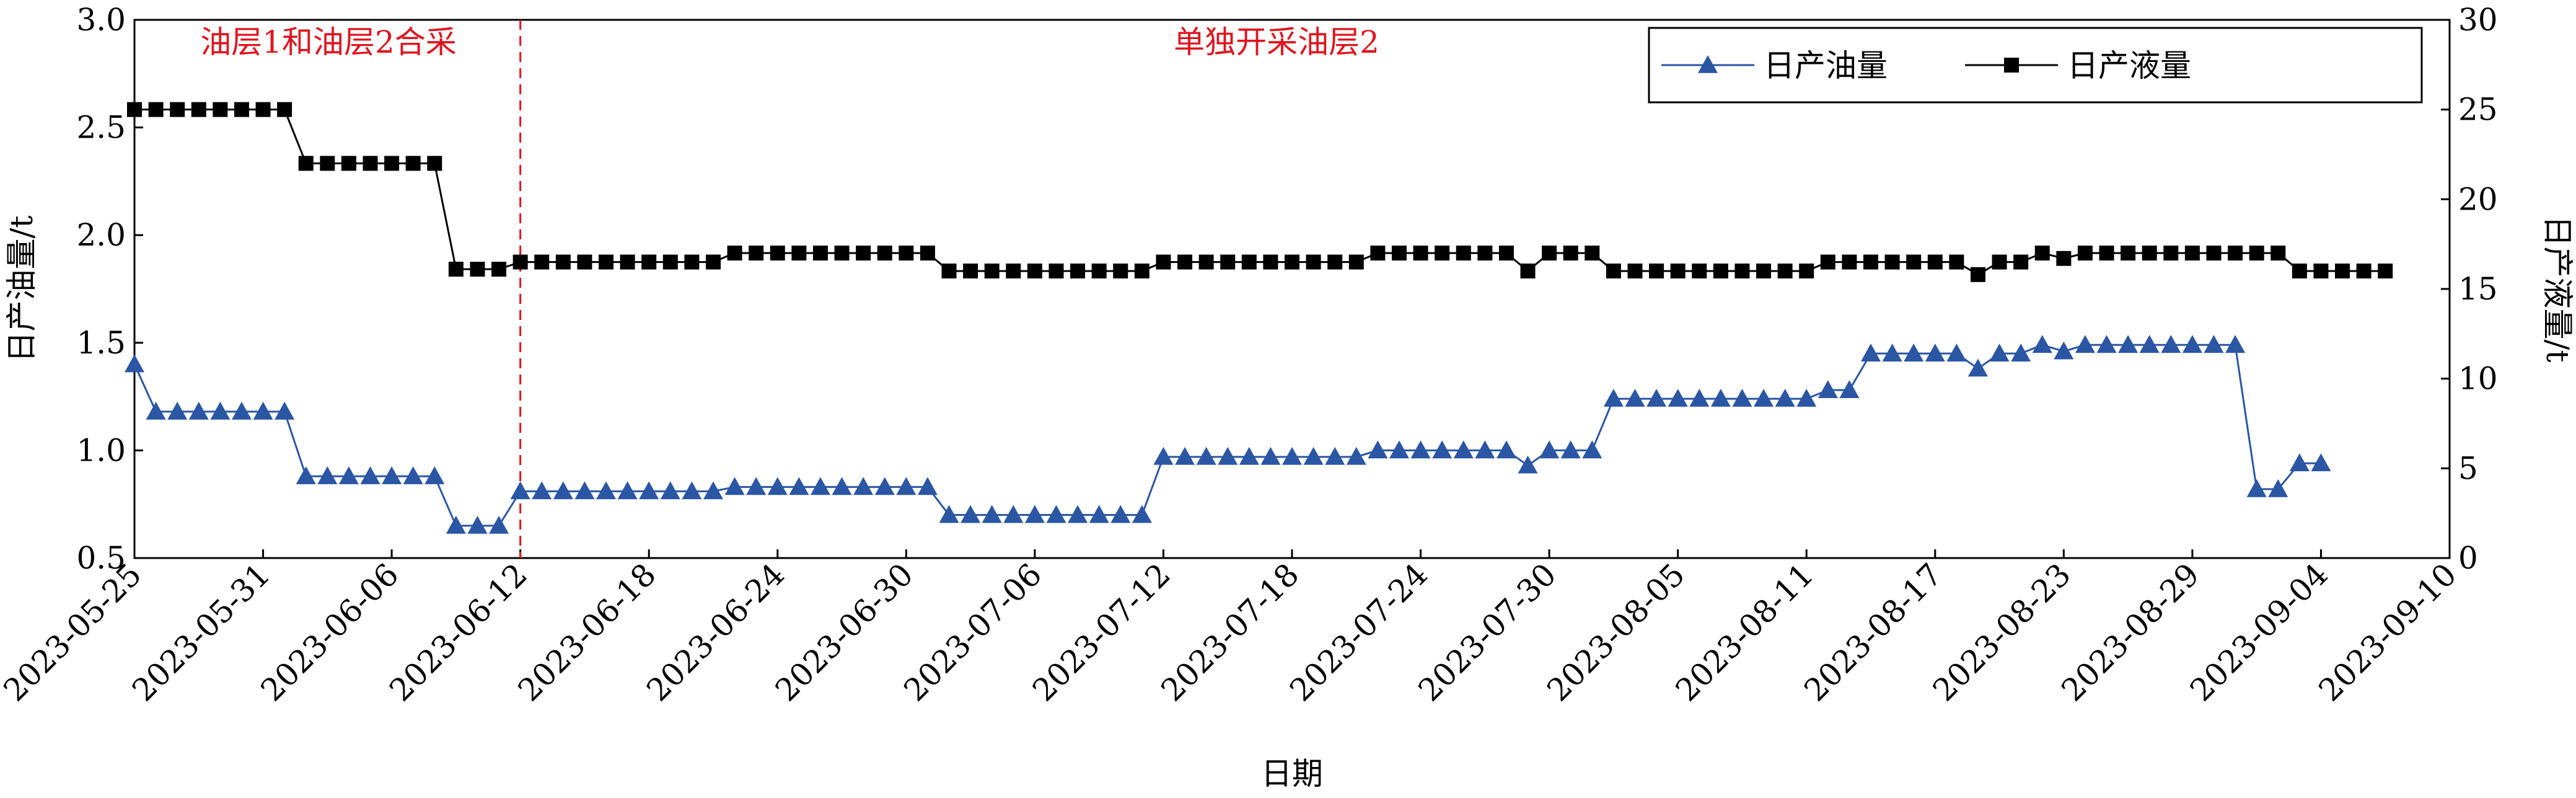 The image size is (2576, 798). I want to click on y2-tick-label: 0, so click(2468, 558).